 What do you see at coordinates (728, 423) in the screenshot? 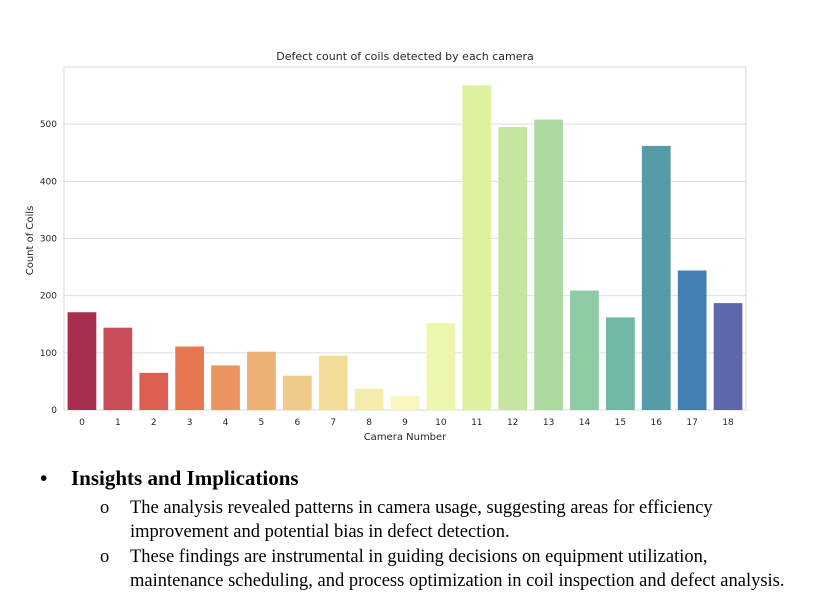
I see `x-tick-label: 18` at bounding box center [728, 423].